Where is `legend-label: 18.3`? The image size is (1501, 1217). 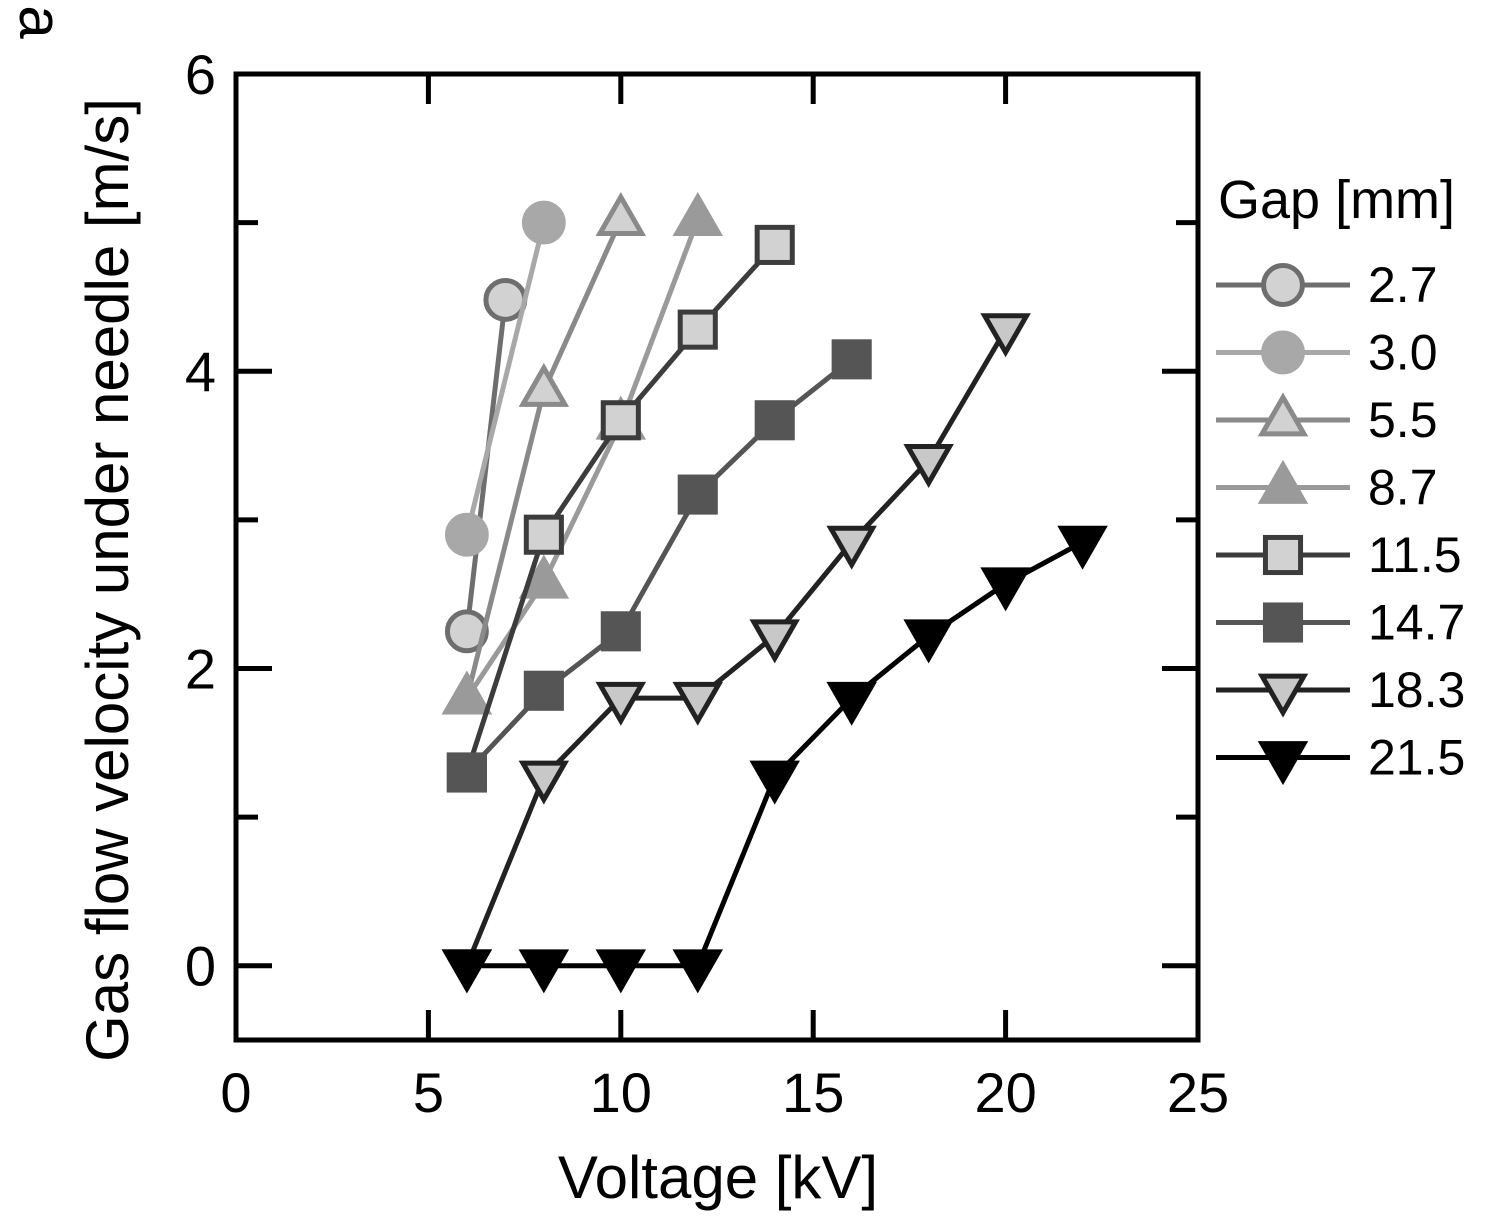
legend-label: 18.3 is located at coordinates (1416, 690).